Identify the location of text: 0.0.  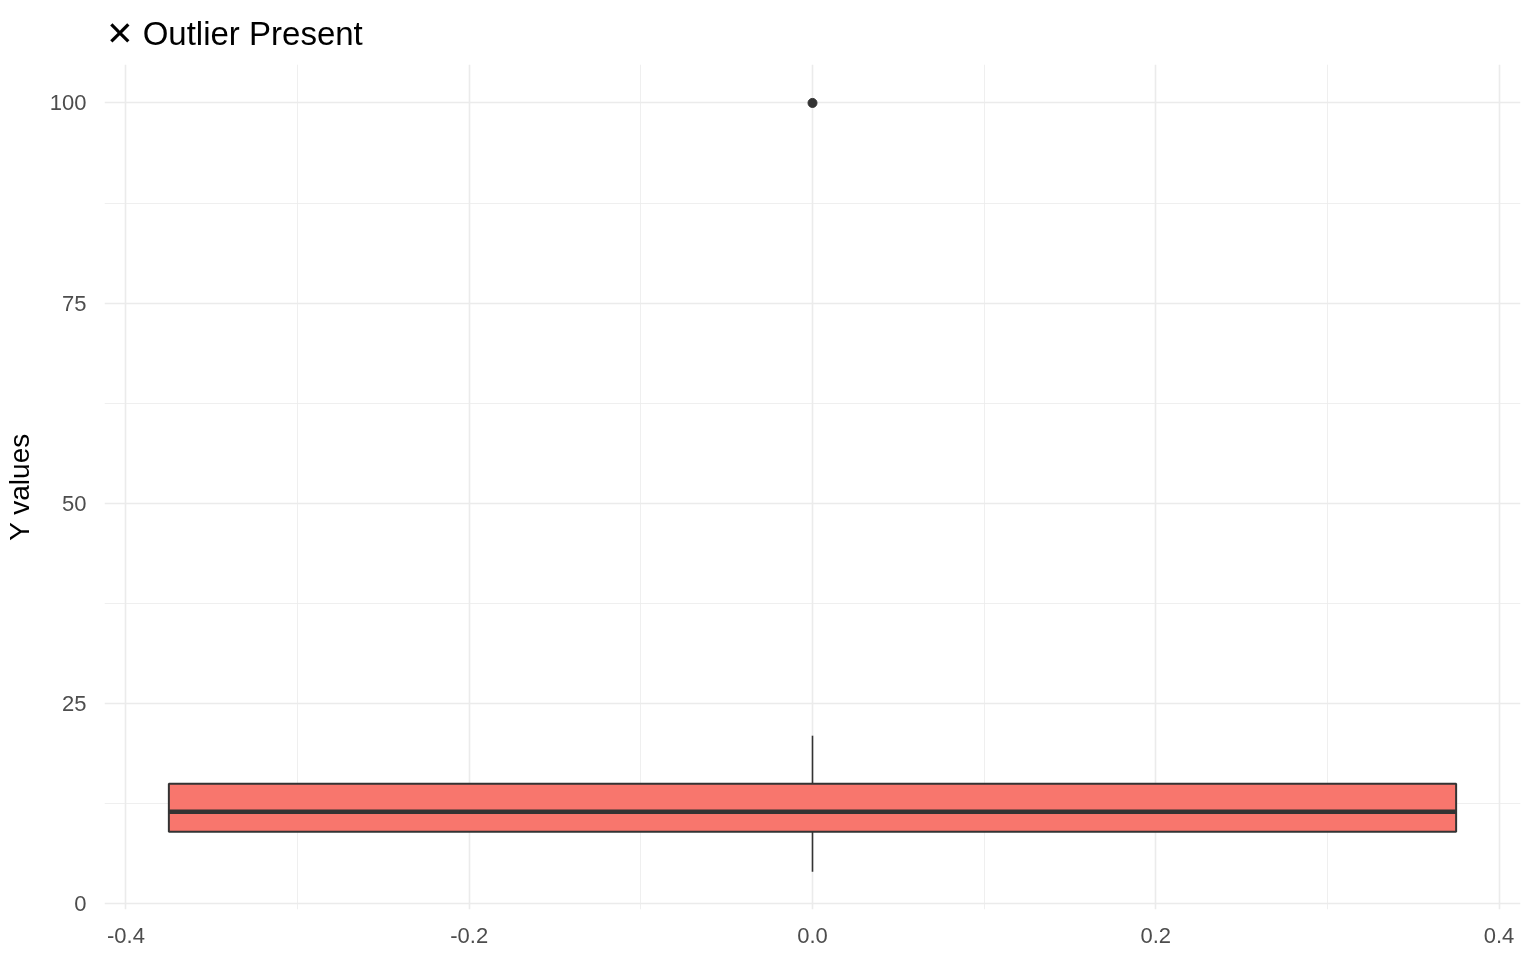
(812, 935).